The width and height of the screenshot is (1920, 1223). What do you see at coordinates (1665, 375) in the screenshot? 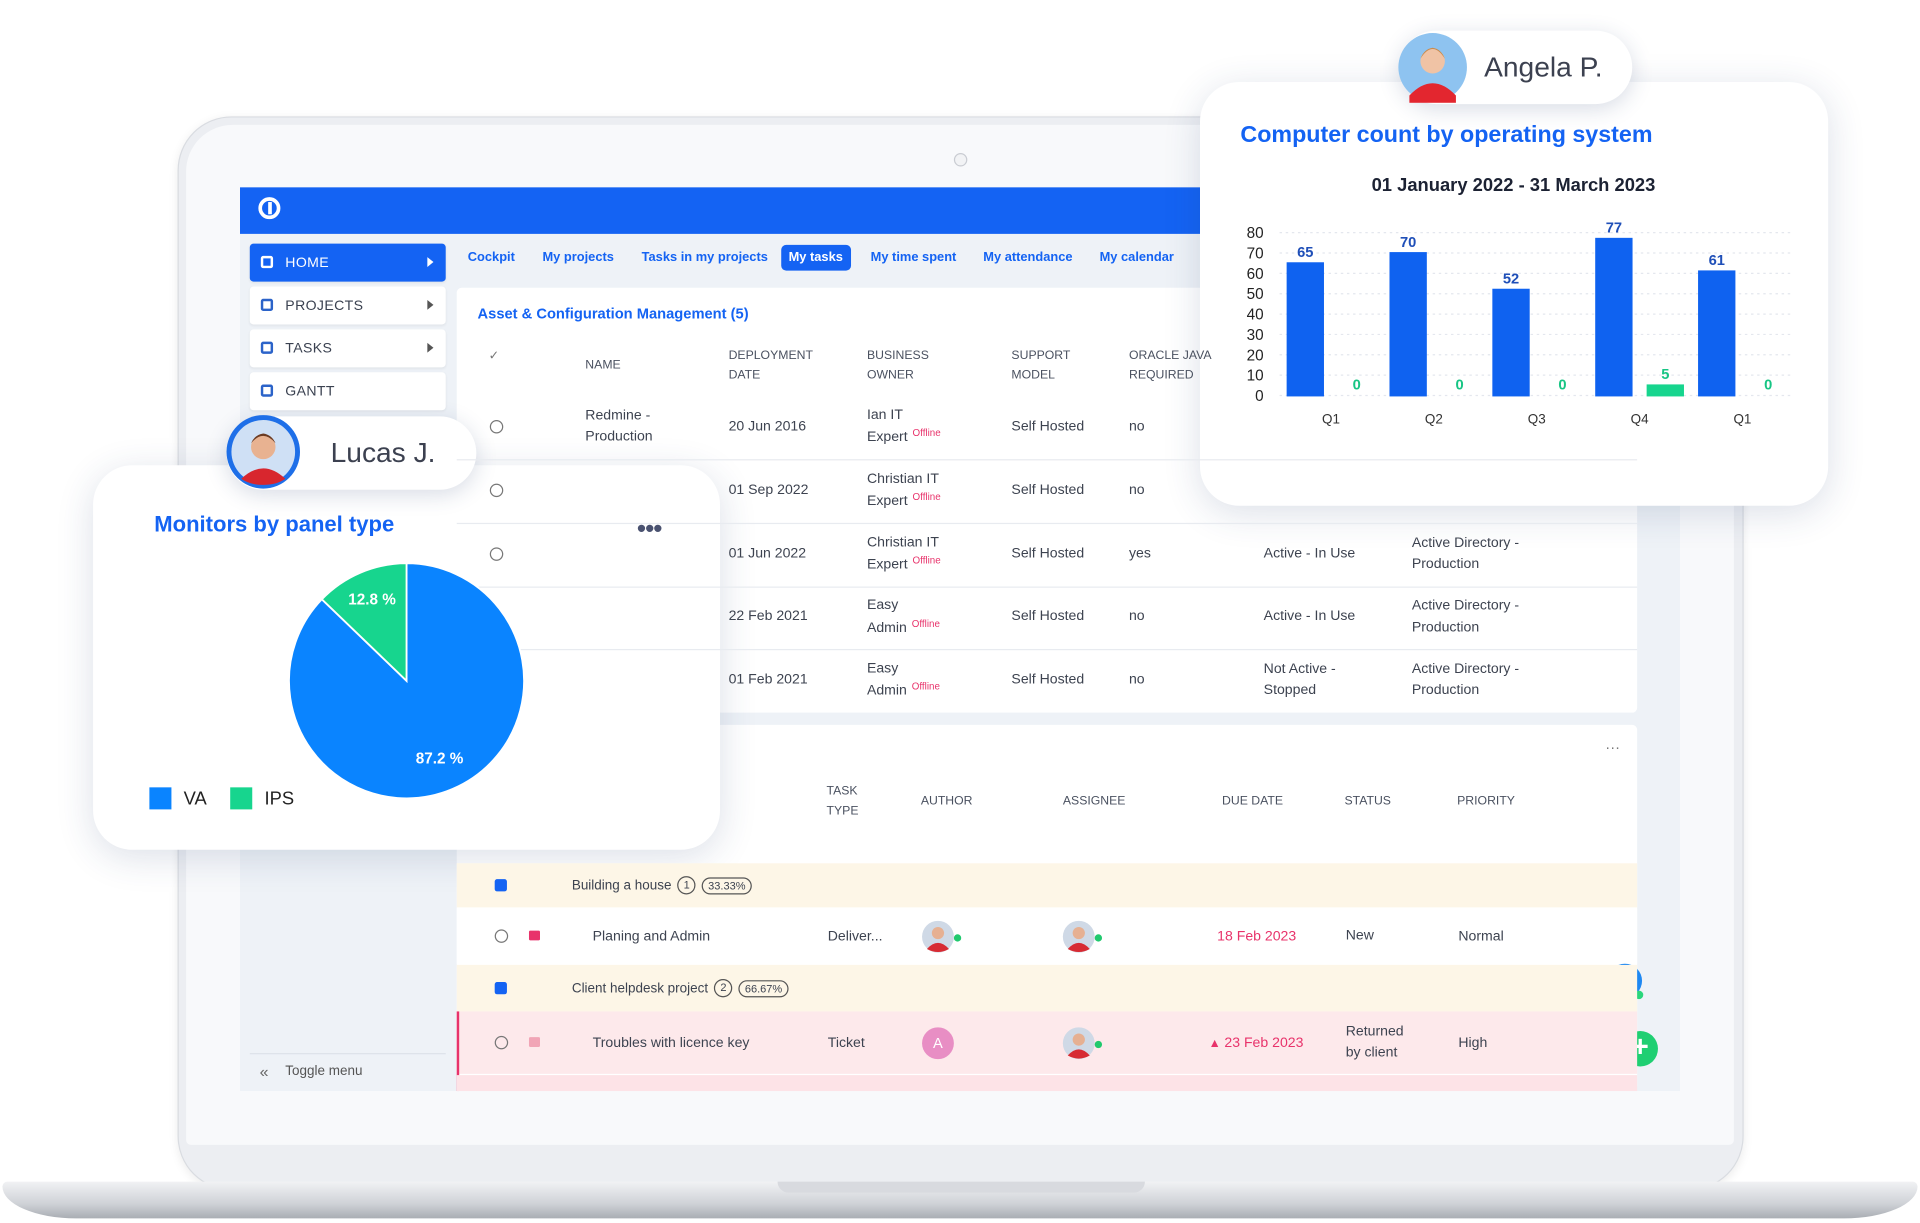
I see `data-label: 5` at bounding box center [1665, 375].